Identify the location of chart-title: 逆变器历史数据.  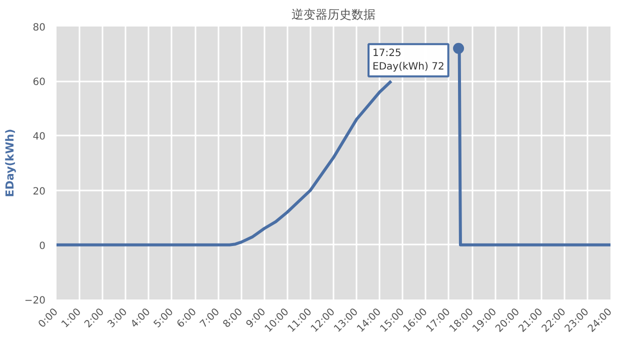
(334, 15).